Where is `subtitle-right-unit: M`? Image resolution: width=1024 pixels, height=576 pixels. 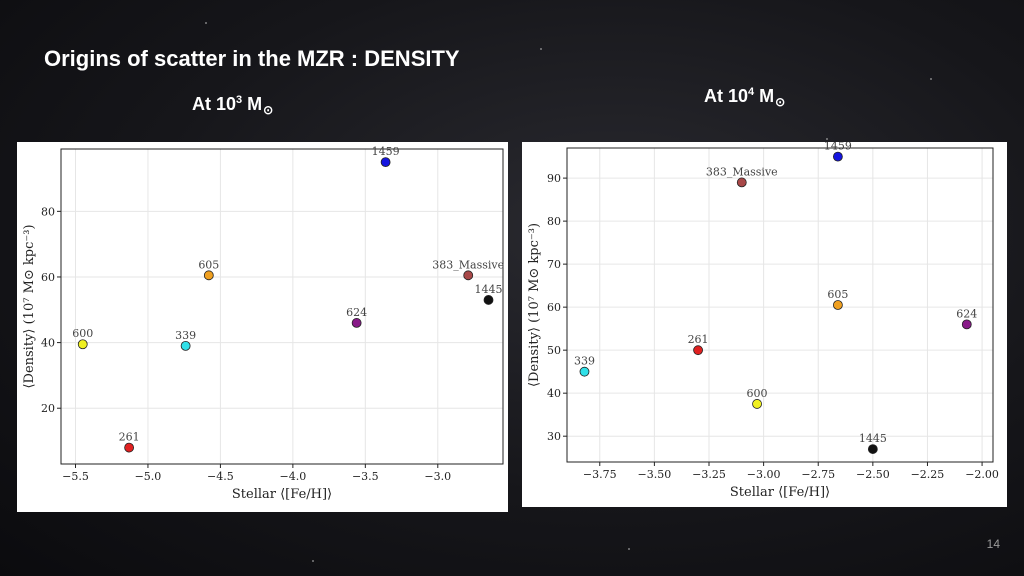 subtitle-right-unit: M is located at coordinates (767, 96).